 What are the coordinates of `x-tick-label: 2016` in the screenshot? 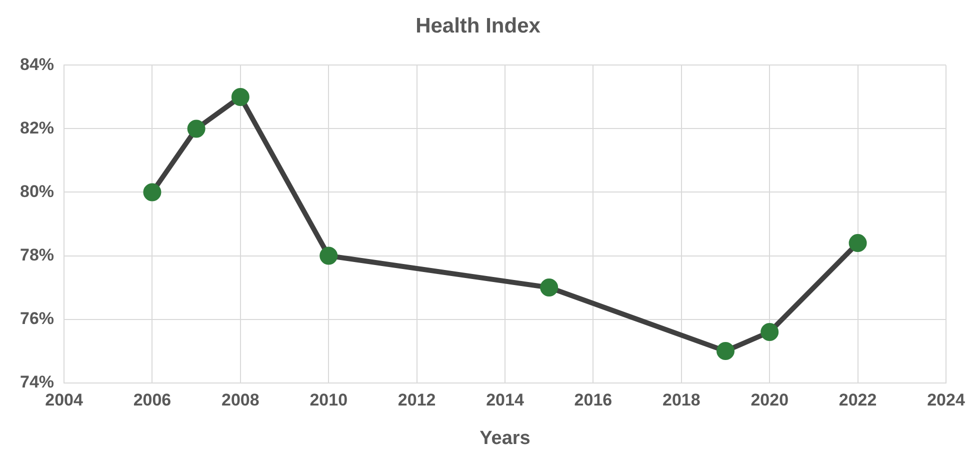 It's located at (593, 400).